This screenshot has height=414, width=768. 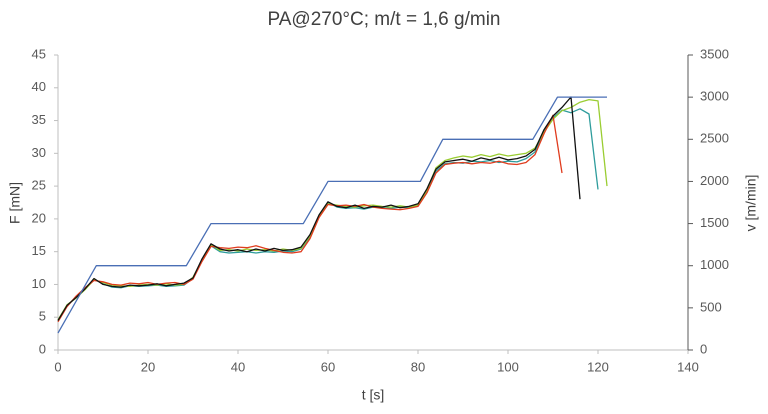 I want to click on y2-tick-label: 2000, so click(x=714, y=180).